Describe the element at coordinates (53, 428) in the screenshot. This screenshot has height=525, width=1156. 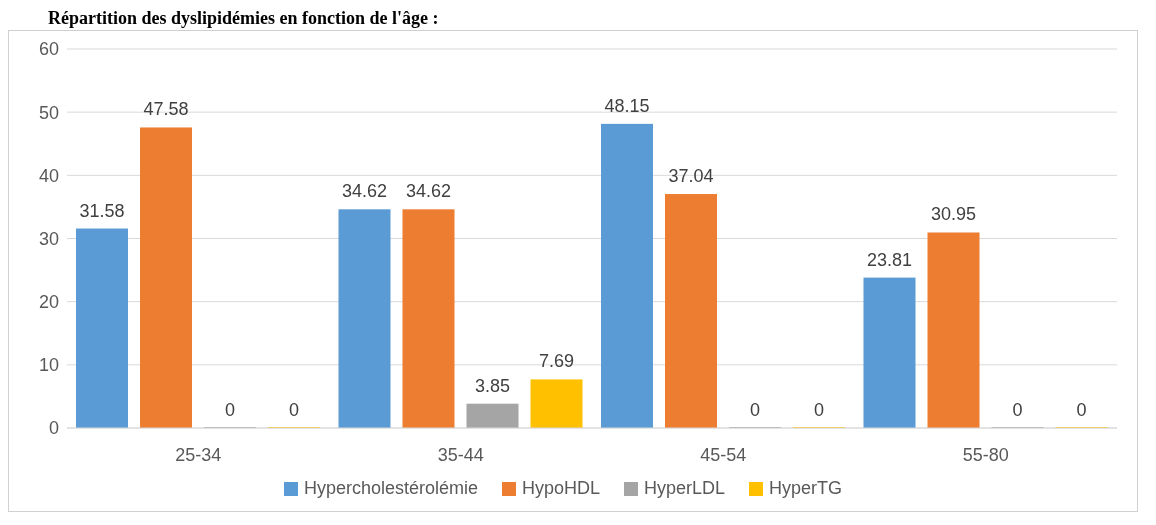
I see `y-tick-label: 0` at that location.